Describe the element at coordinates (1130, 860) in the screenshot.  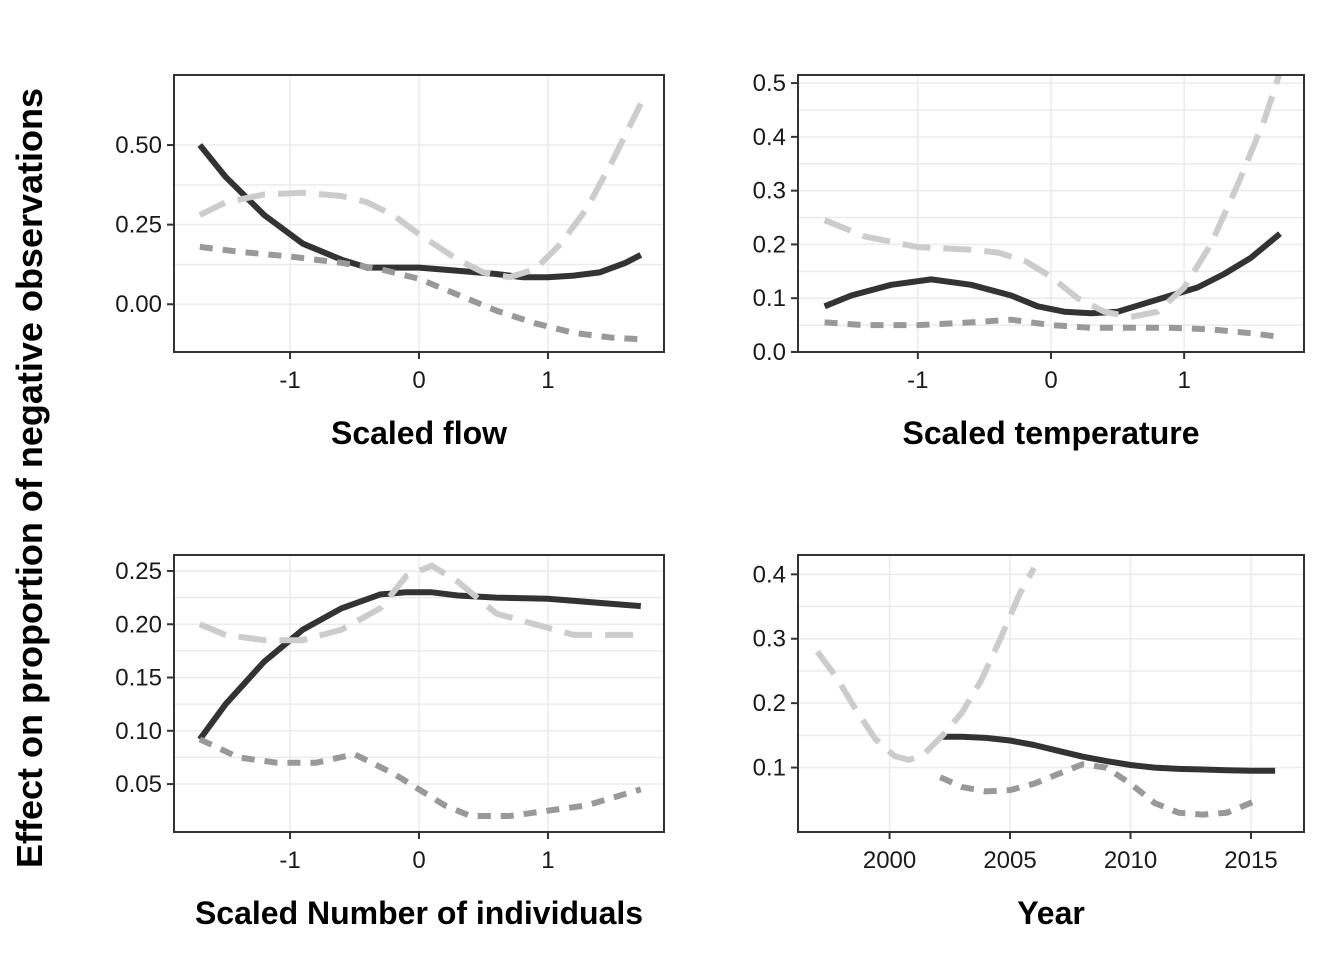
I see `x-tick-label: 2010` at that location.